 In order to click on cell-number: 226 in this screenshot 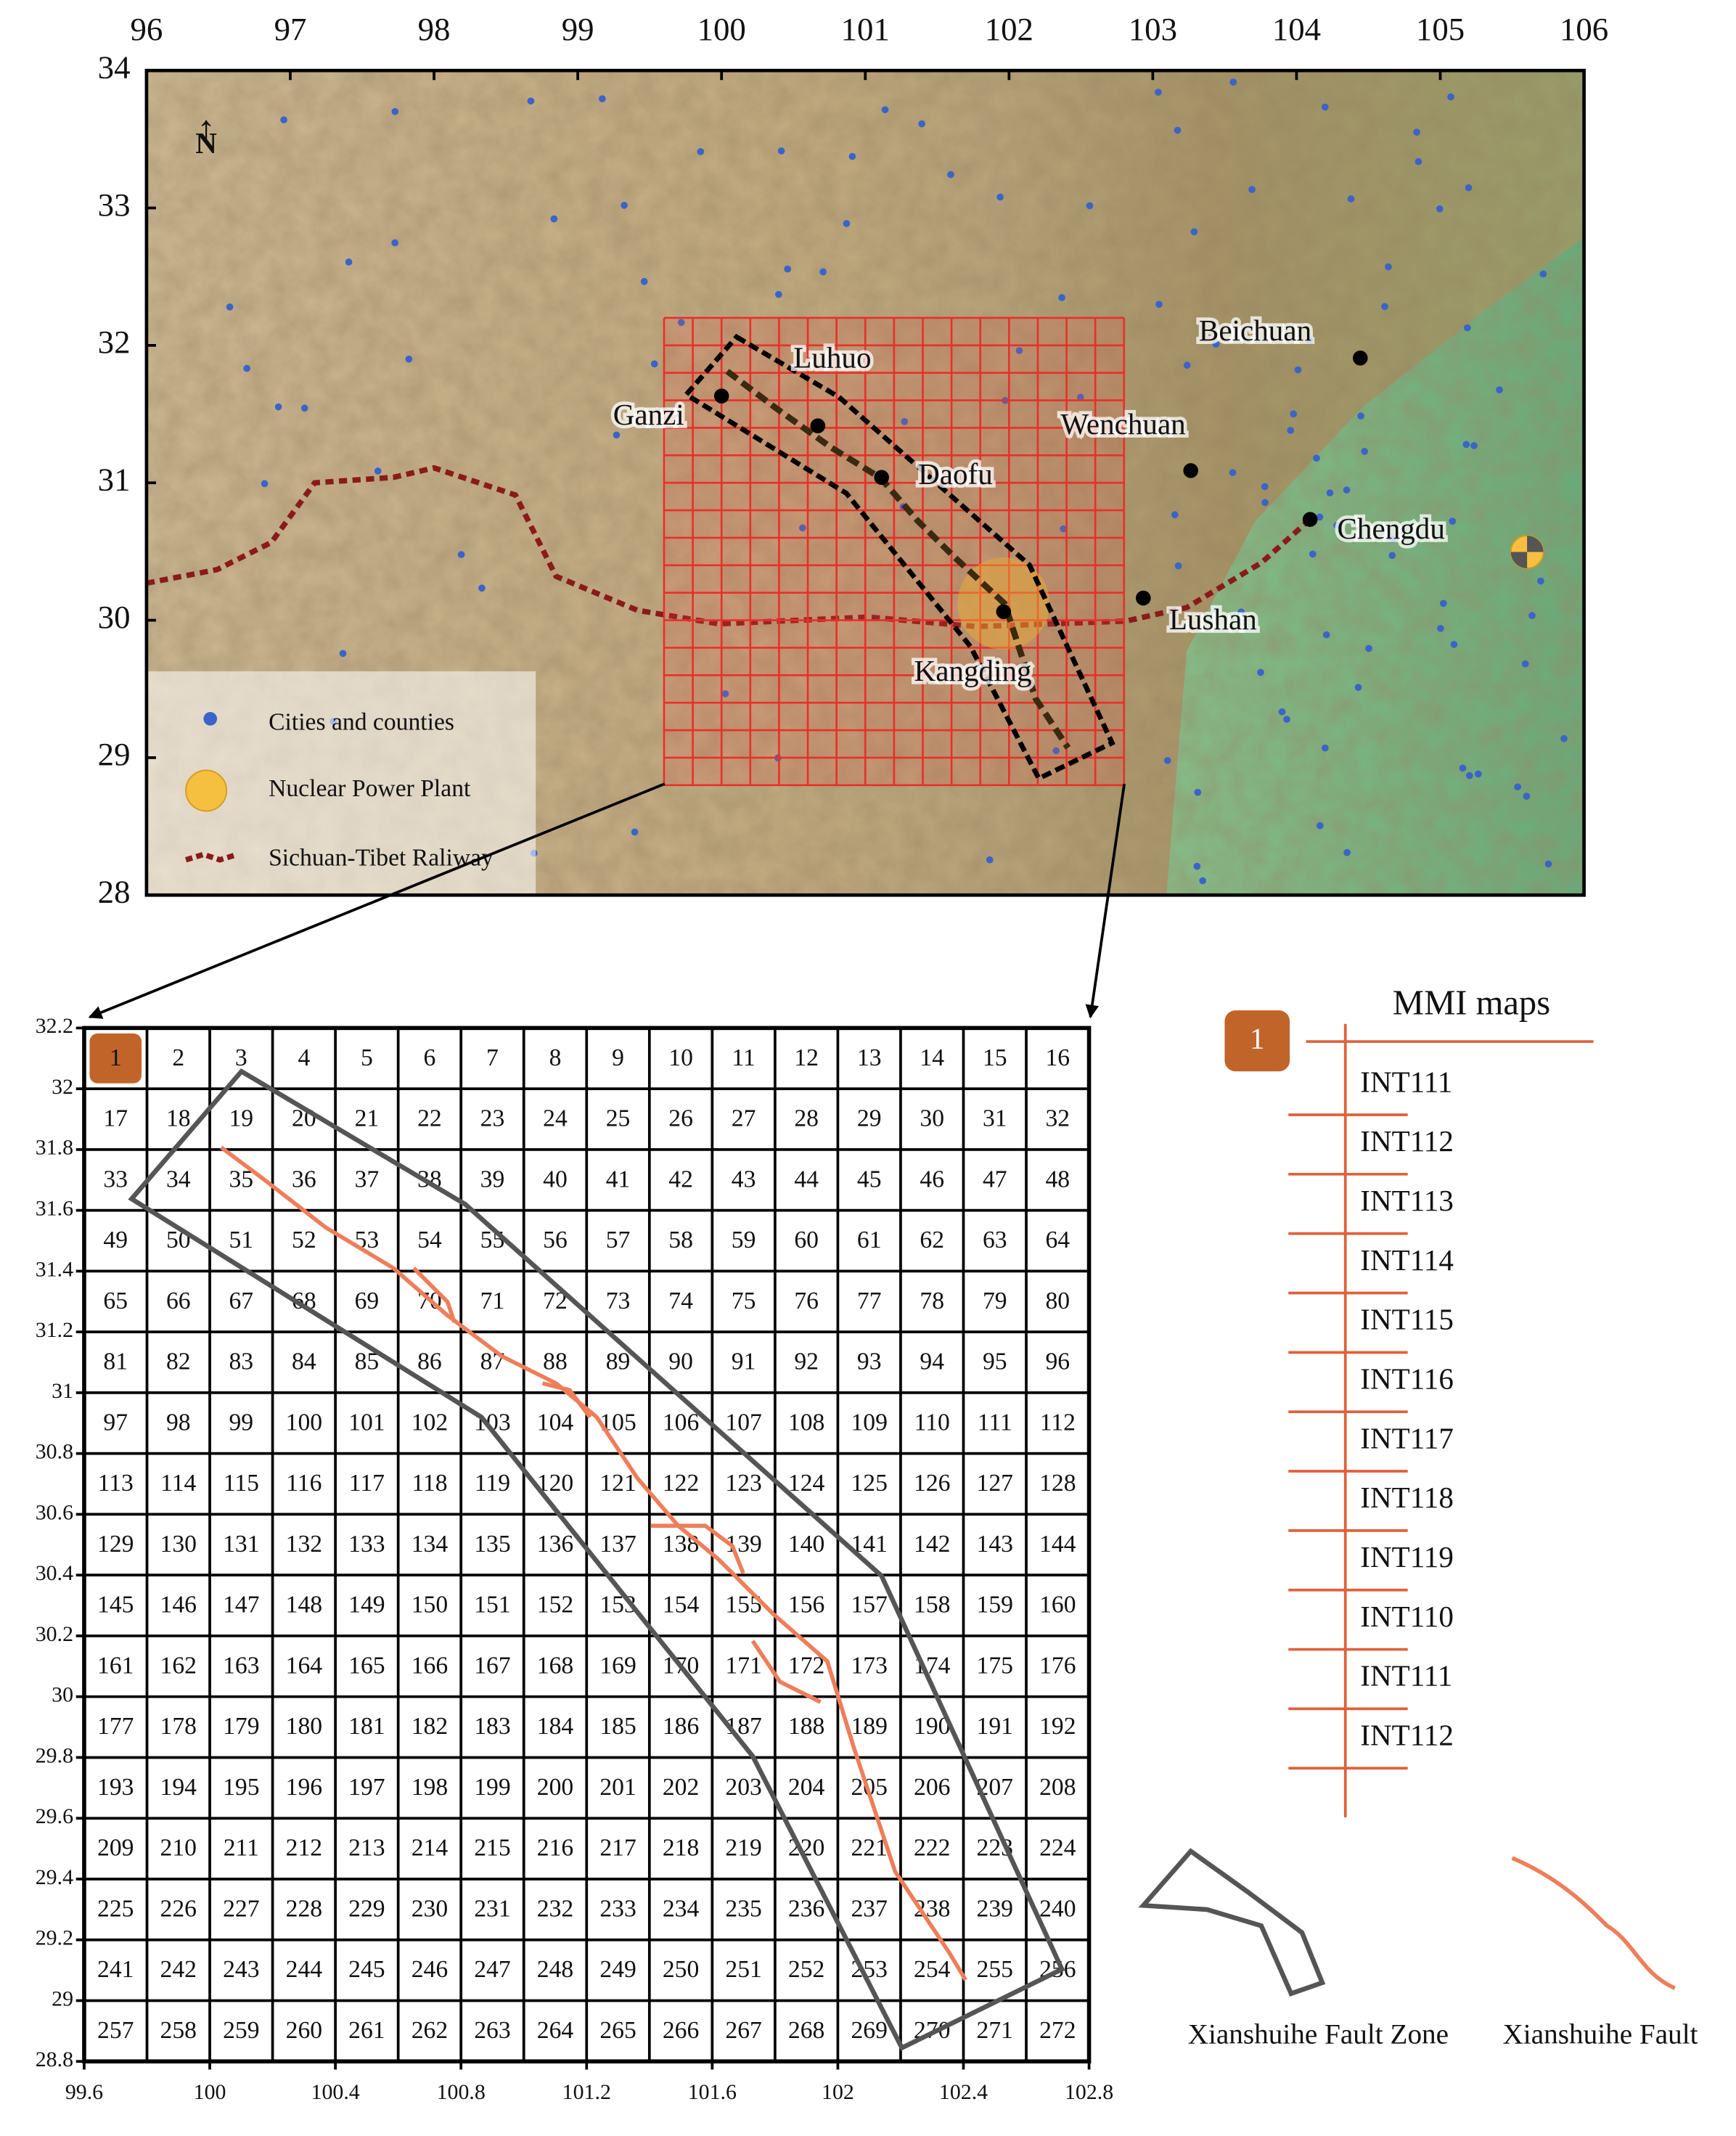, I will do `click(178, 1909)`.